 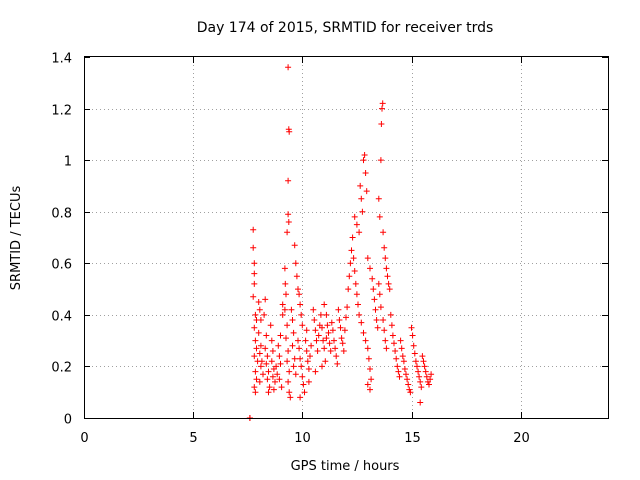 I want to click on x-tick-label: 15, so click(x=412, y=438).